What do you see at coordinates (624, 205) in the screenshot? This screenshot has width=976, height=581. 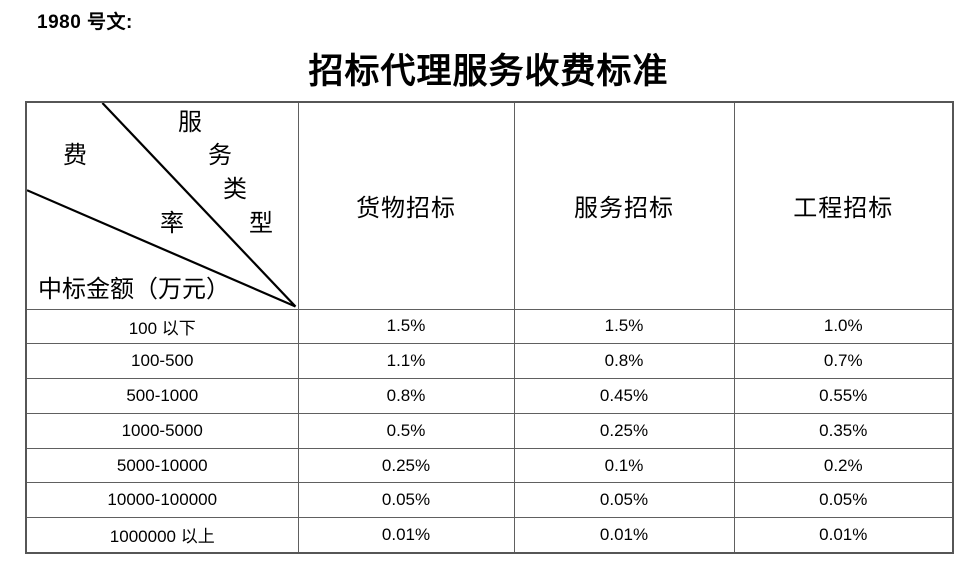 I see `column-header-service: 服务招标` at bounding box center [624, 205].